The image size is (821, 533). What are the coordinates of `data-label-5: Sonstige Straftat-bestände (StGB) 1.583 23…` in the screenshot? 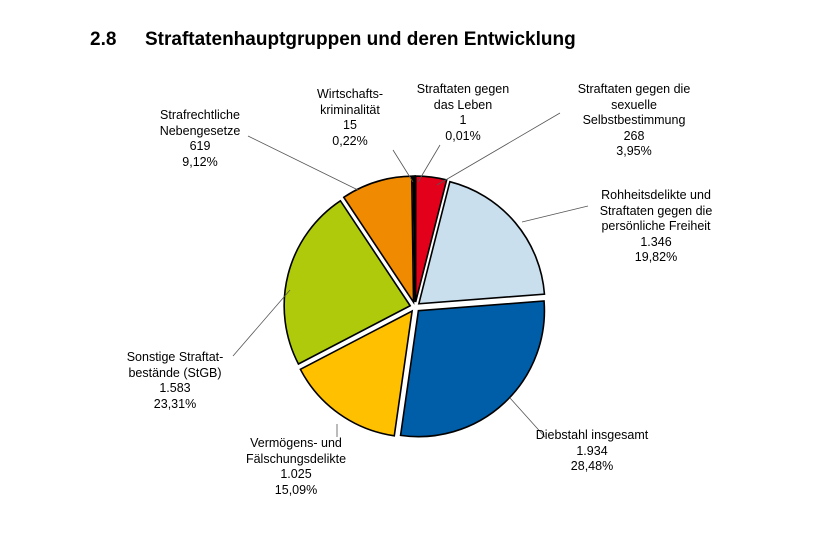 It's located at (175, 381).